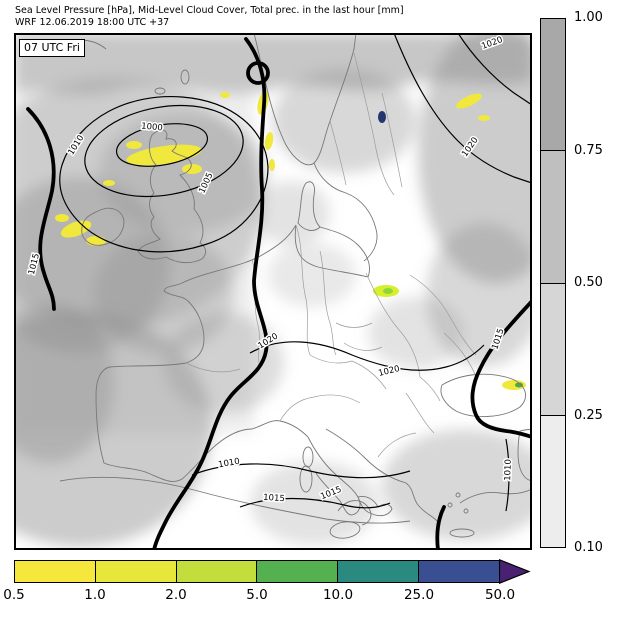 The width and height of the screenshot is (618, 621). I want to click on contour-label: 1020, so click(388, 371).